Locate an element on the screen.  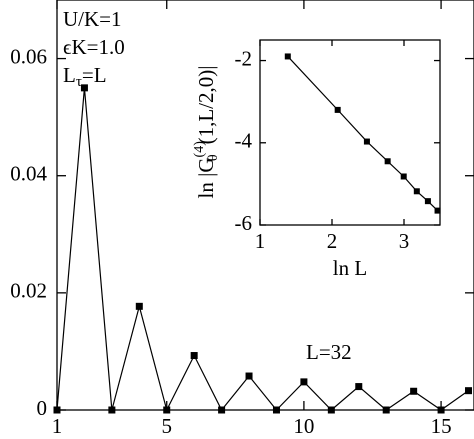
annotation-part: =L is located at coordinates (94, 75).